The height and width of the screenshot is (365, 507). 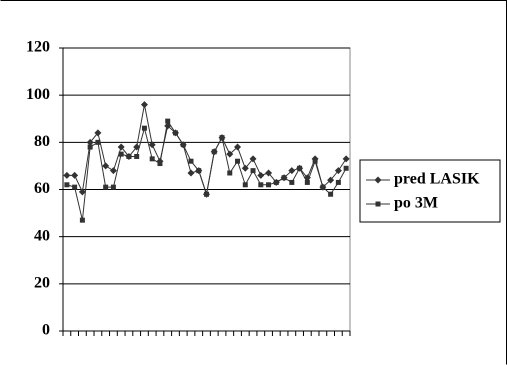 What do you see at coordinates (42, 283) in the screenshot?
I see `y-tick-label: 20` at bounding box center [42, 283].